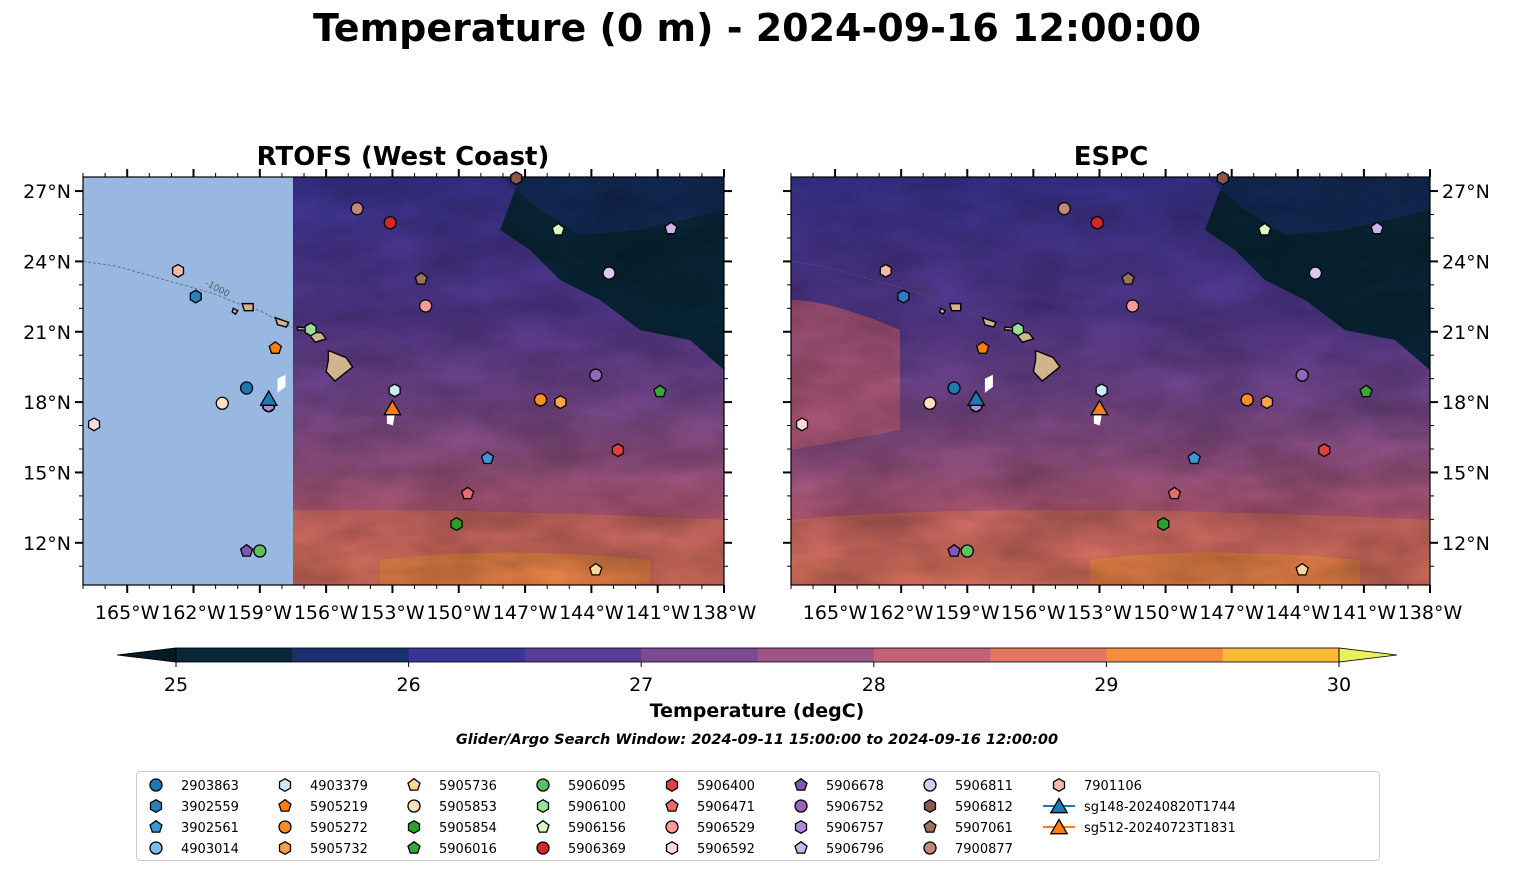 This screenshot has height=889, width=1514. What do you see at coordinates (468, 786) in the screenshot?
I see `legend-label: 5905736` at bounding box center [468, 786].